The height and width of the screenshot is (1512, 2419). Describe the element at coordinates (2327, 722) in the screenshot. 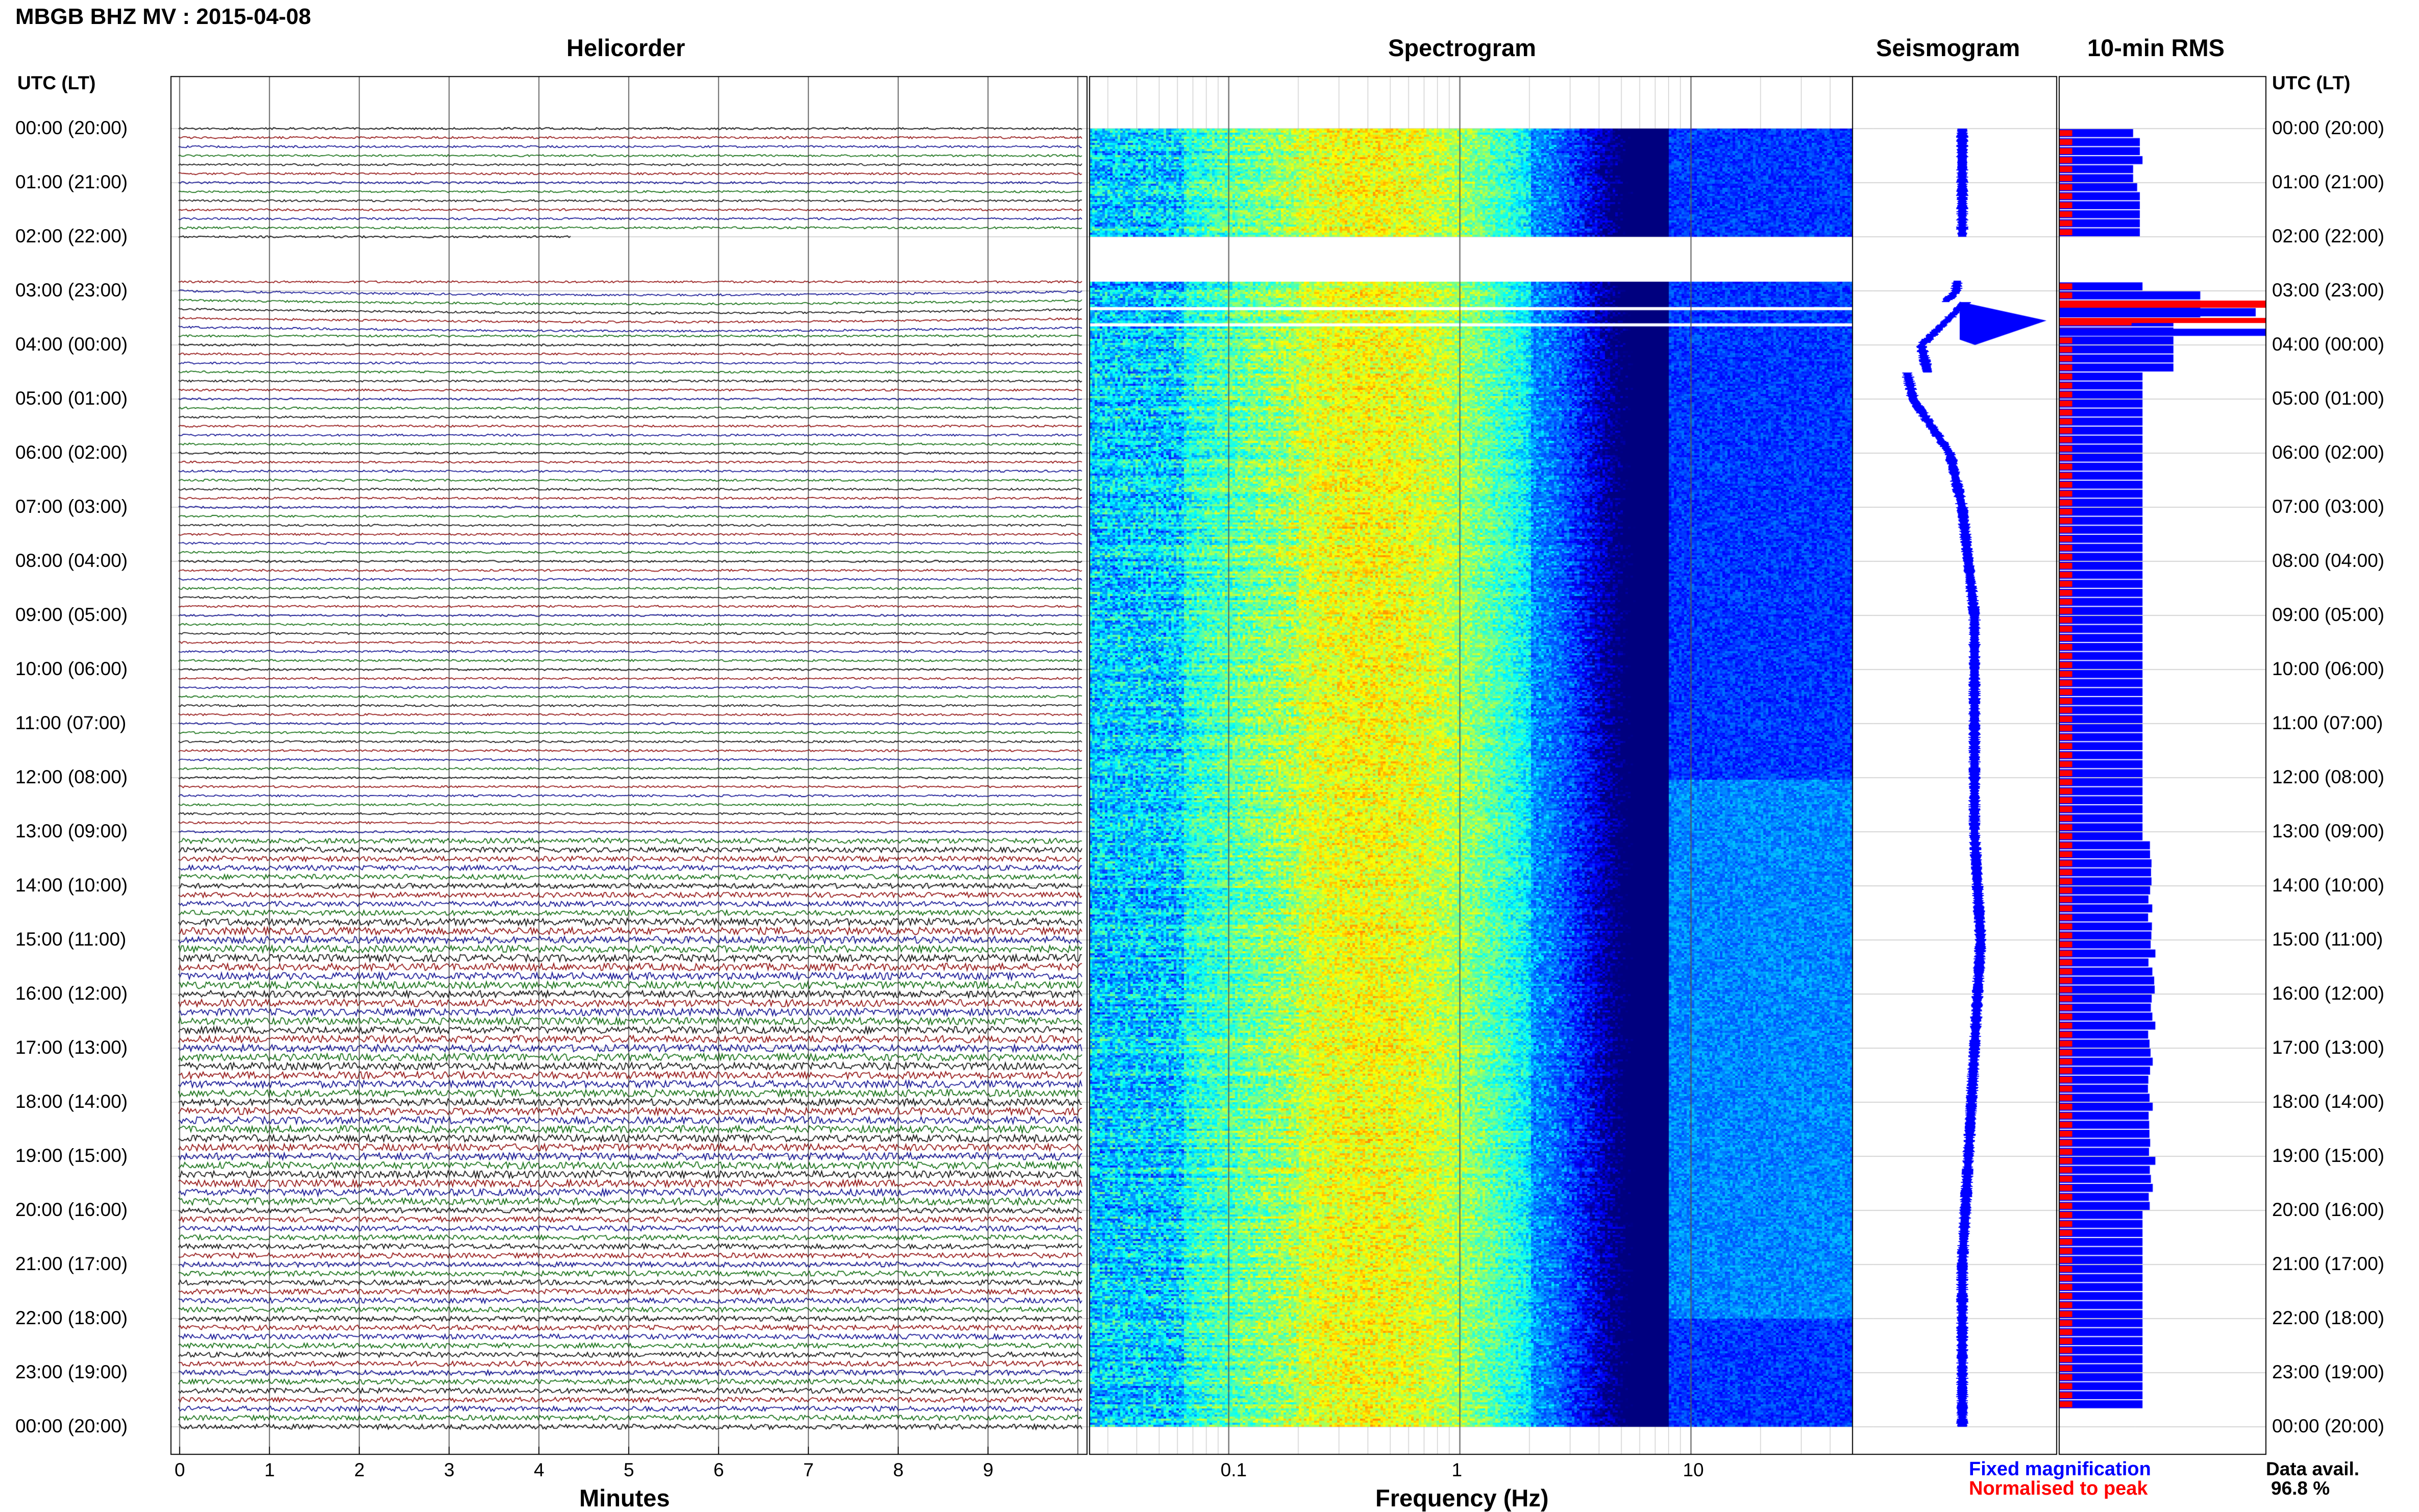

I see `time-label-right: 11:00 (07:00)` at that location.